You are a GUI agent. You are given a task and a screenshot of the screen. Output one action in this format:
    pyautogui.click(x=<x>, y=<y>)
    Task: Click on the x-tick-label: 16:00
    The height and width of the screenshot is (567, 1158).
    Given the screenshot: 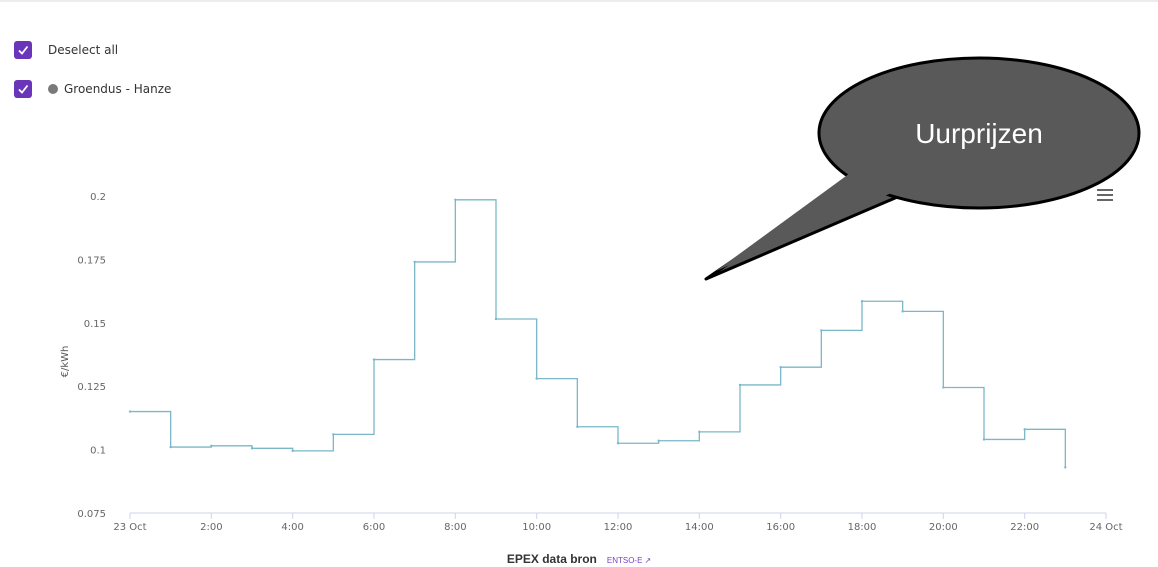 What is the action you would take?
    pyautogui.click(x=780, y=527)
    